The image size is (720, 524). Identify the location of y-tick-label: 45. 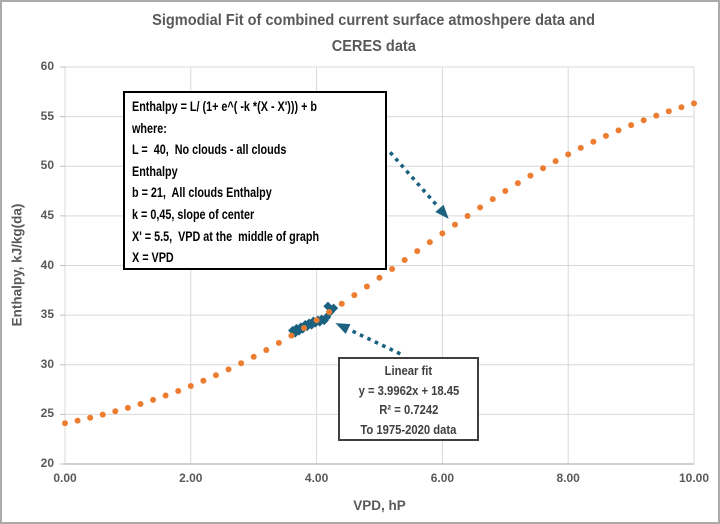
(47, 214).